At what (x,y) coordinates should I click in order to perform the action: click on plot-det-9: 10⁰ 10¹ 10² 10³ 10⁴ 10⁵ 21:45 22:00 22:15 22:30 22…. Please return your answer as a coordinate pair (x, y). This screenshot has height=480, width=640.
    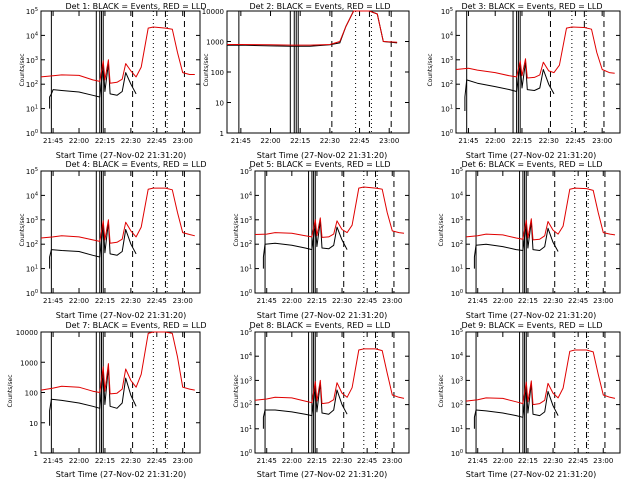
    Looking at the image, I should click on (536, 396).